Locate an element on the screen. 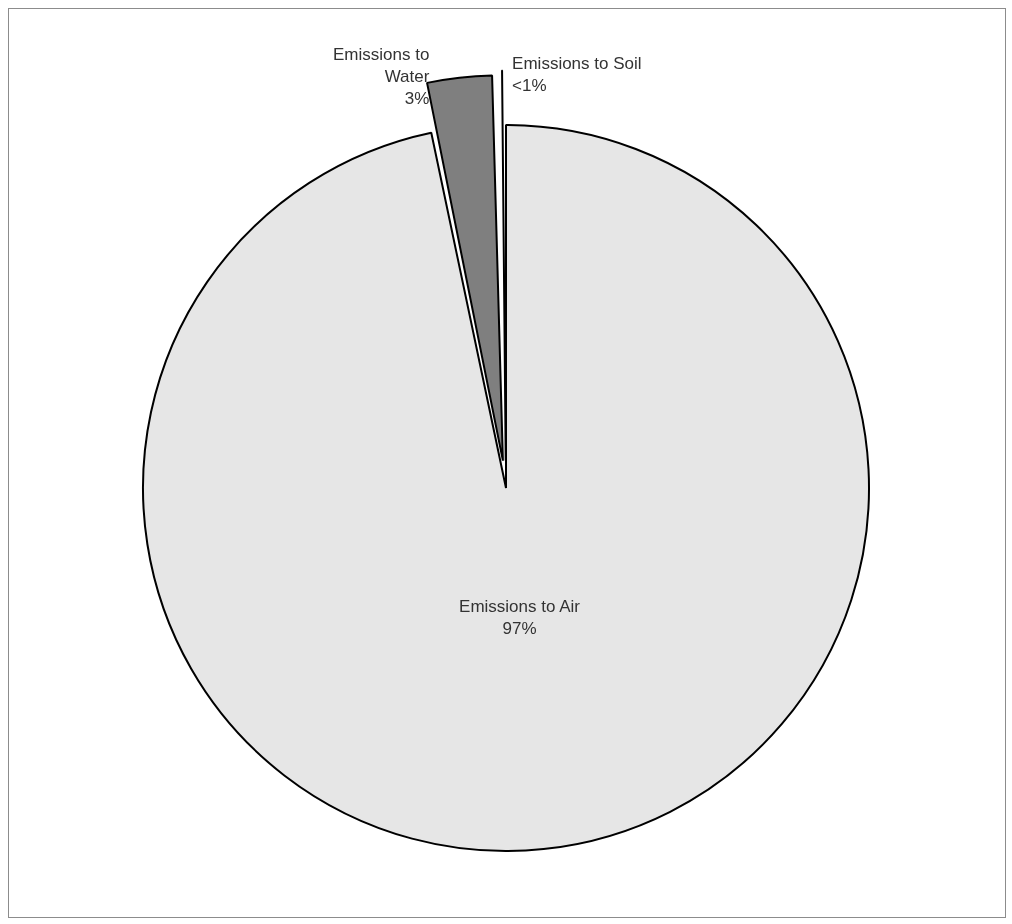 The width and height of the screenshot is (1012, 924). data-label: 3% is located at coordinates (417, 99).